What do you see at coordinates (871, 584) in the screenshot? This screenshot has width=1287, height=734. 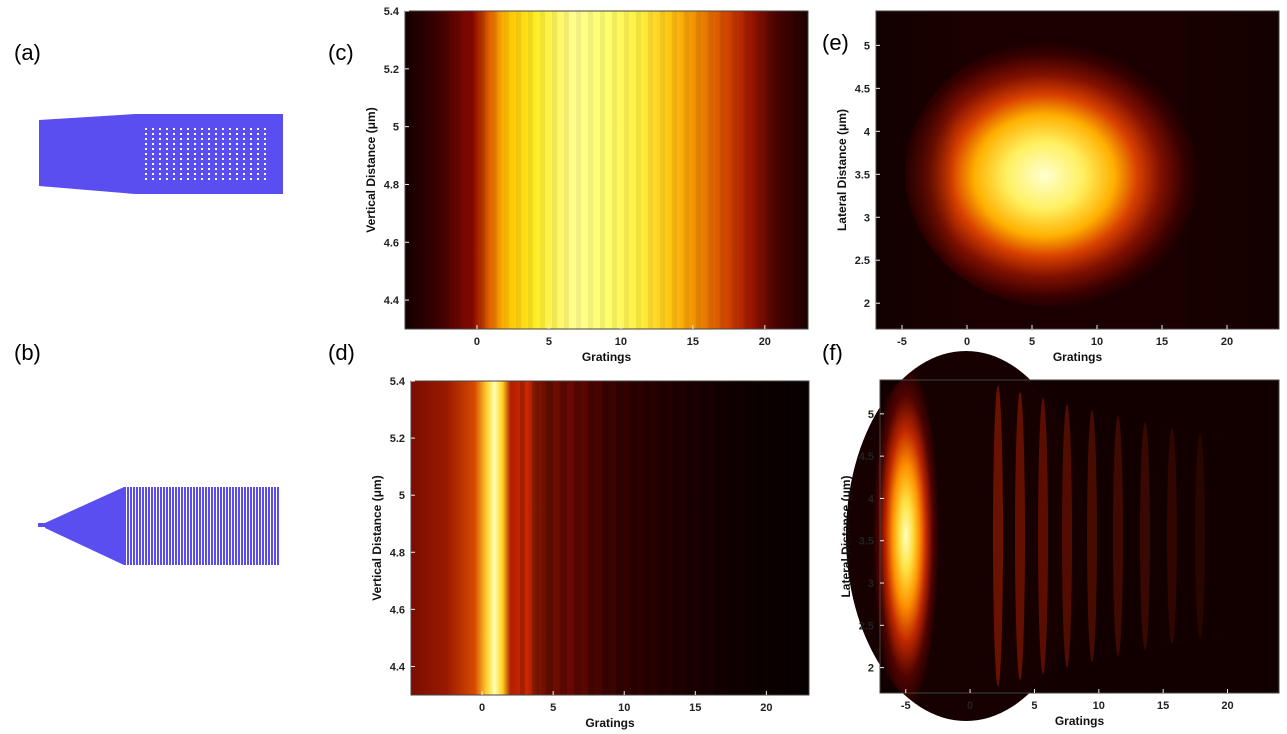 I see `ytick-label-f-3: 3` at bounding box center [871, 584].